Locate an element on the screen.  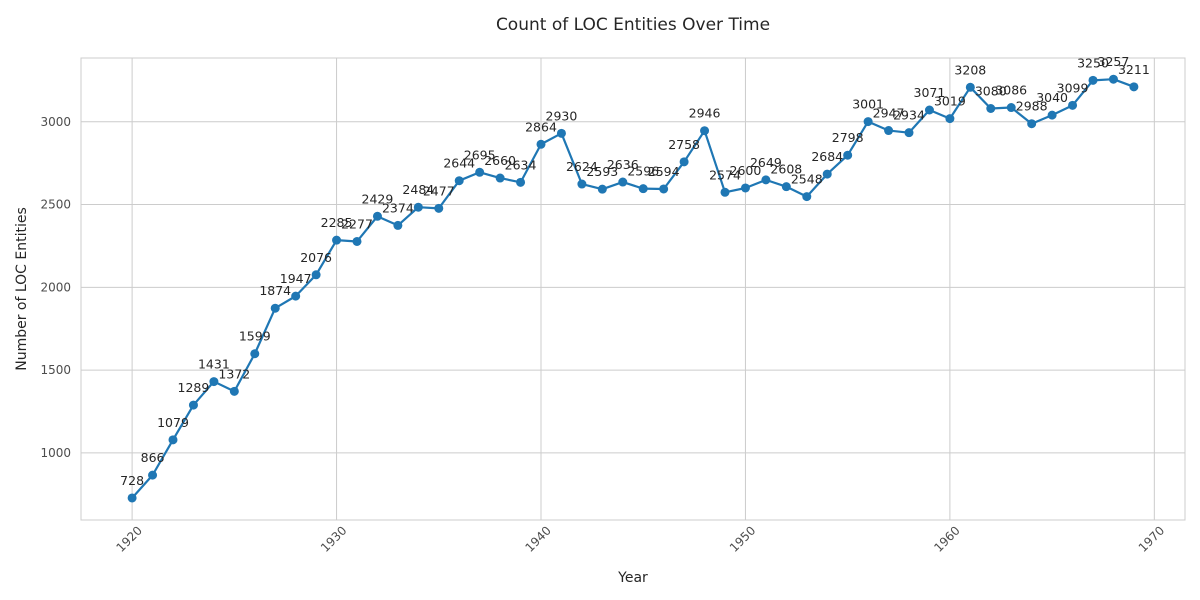
data-label: 2277 is located at coordinates (357, 223).